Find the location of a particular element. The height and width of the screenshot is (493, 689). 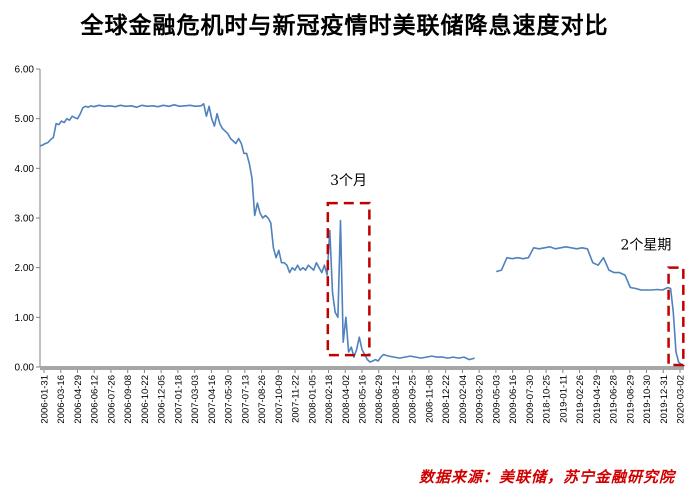

x-tick-label: 2008-11-08 is located at coordinates (429, 399).